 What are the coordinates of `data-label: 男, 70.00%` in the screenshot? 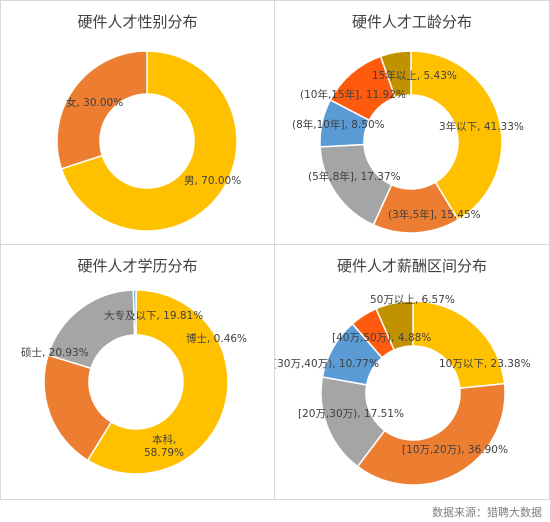 It's located at (212, 181).